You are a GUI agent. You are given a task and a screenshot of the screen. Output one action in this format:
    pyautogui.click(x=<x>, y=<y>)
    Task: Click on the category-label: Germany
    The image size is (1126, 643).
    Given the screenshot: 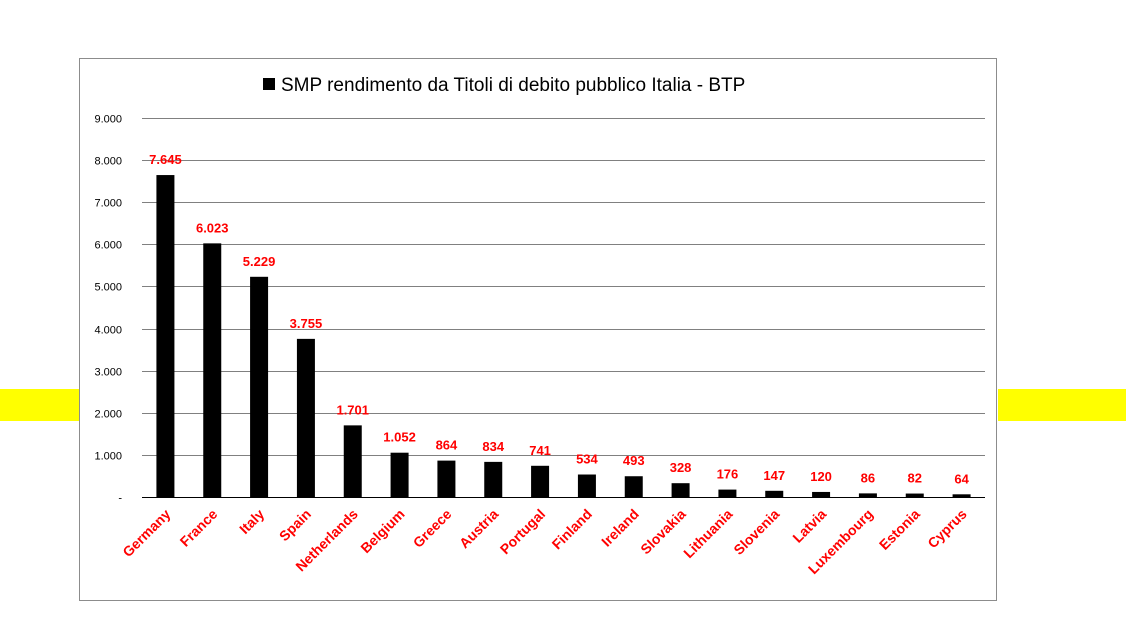 What is the action you would take?
    pyautogui.click(x=146, y=533)
    